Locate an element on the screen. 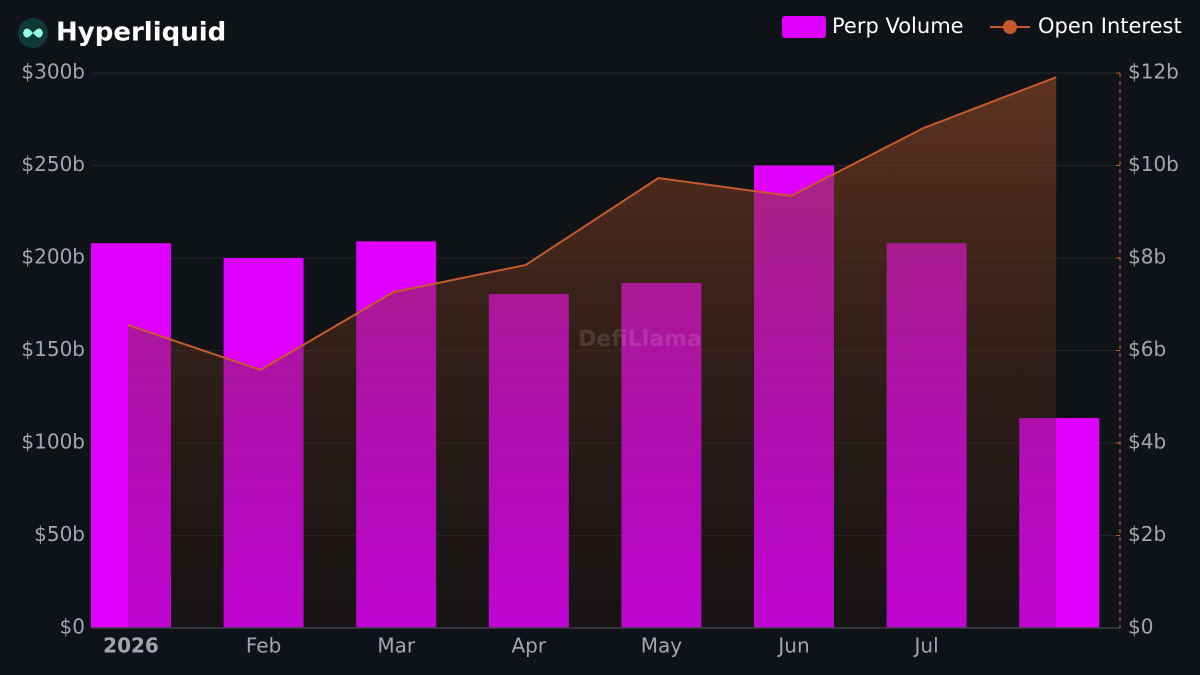 The width and height of the screenshot is (1200, 675). title-group: Hyperliquid is located at coordinates (122, 33).